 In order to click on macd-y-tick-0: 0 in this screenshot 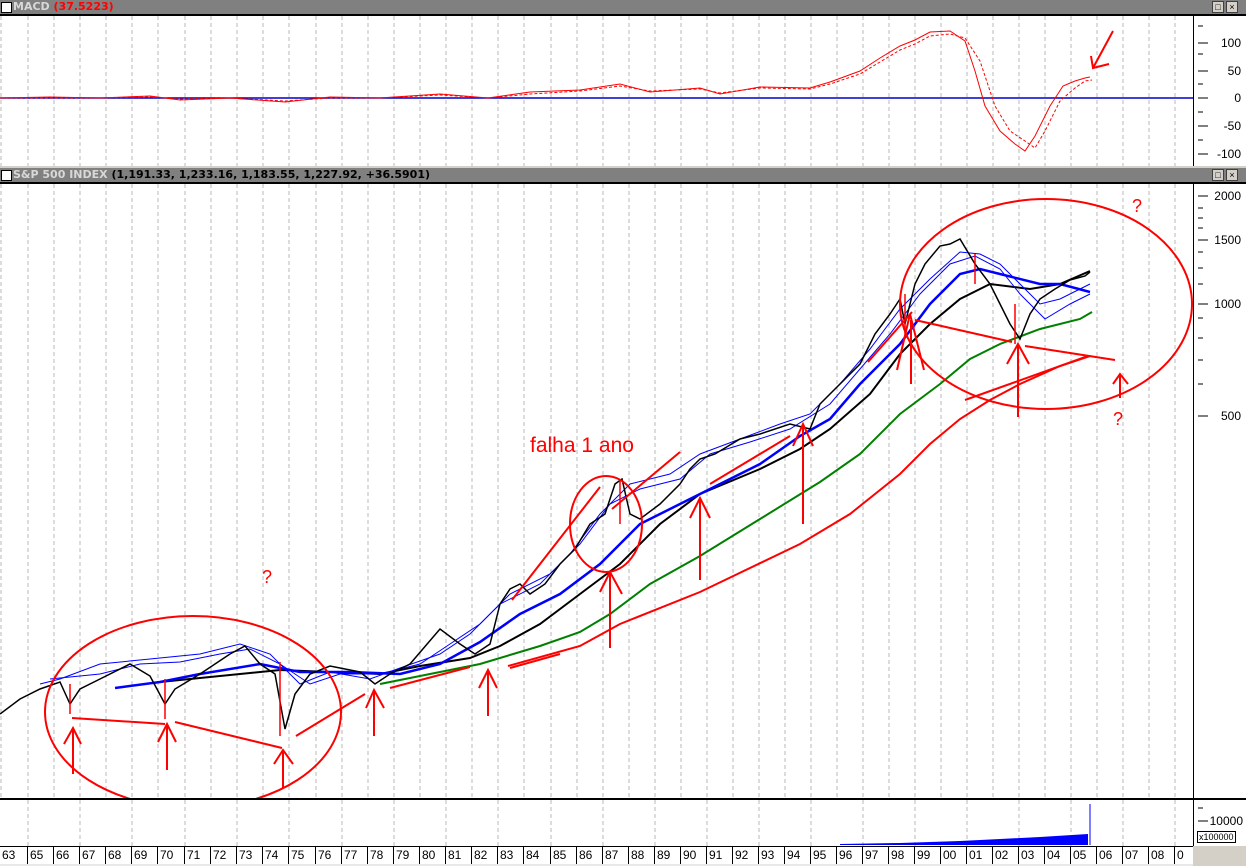, I will do `click(1237, 98)`.